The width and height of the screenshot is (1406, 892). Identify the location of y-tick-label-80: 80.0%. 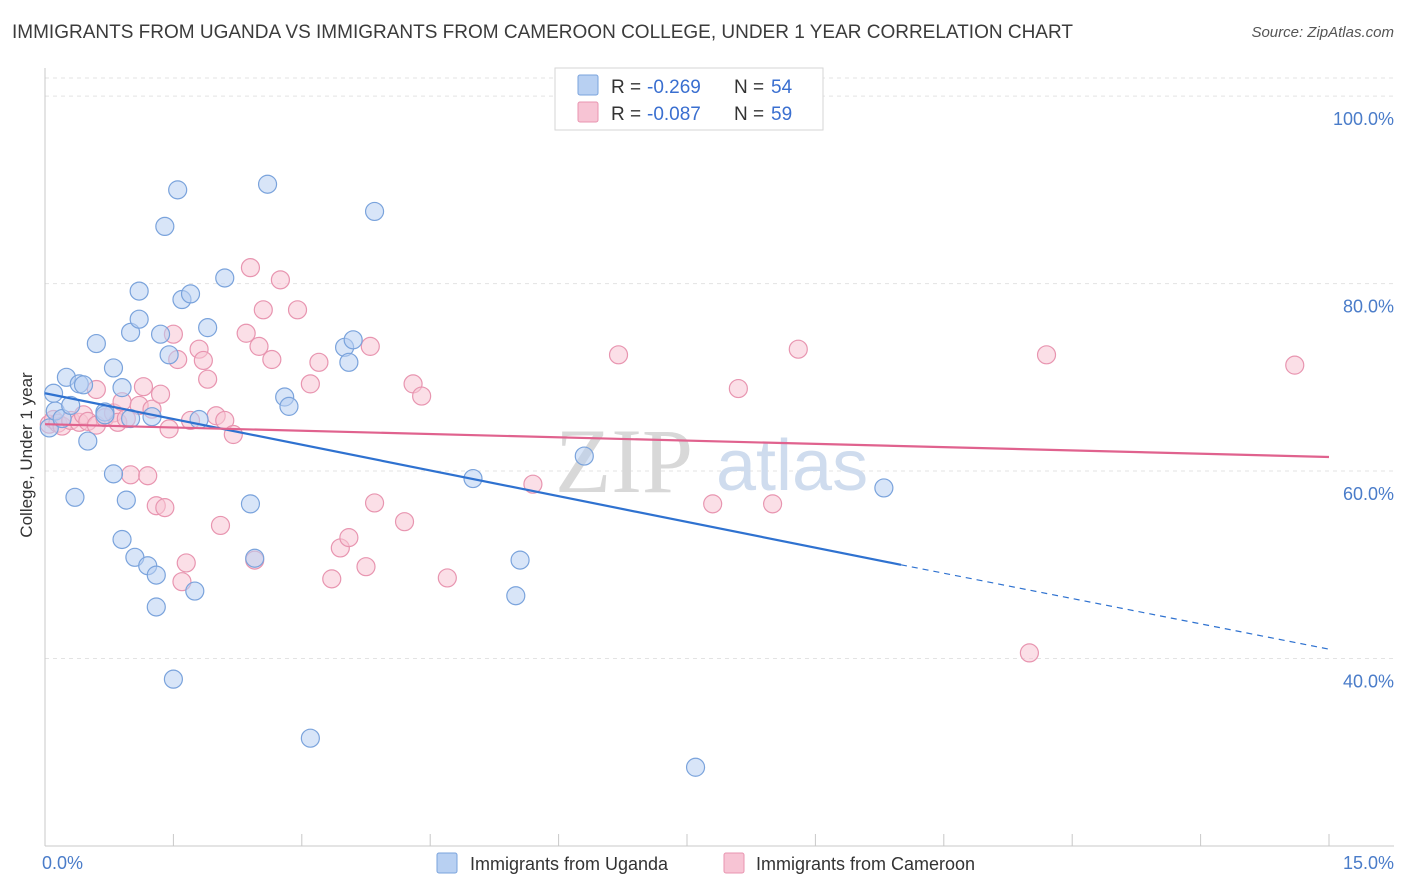
(1368, 307).